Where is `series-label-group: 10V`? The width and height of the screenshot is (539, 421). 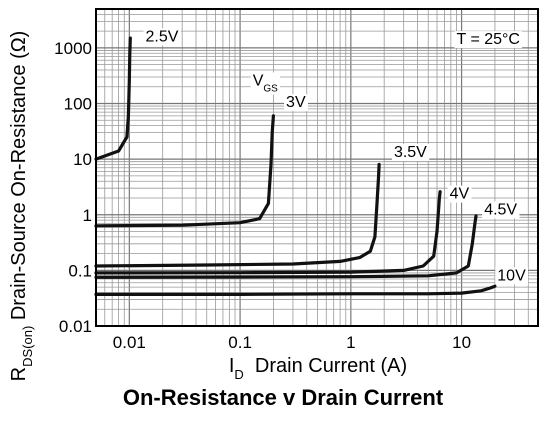 series-label-group: 10V is located at coordinates (512, 276).